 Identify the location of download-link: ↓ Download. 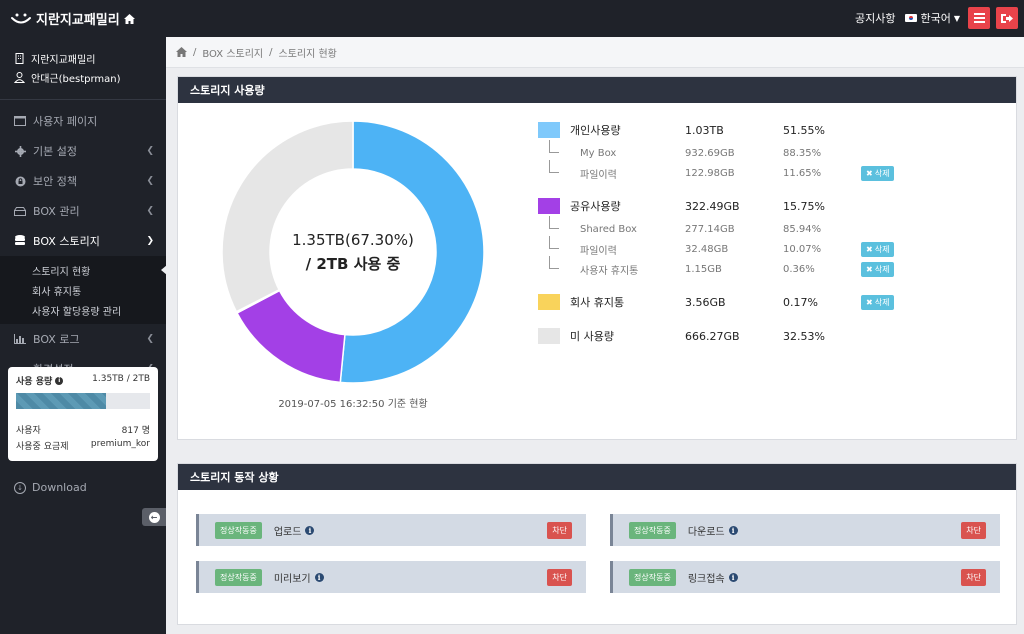
(50, 487).